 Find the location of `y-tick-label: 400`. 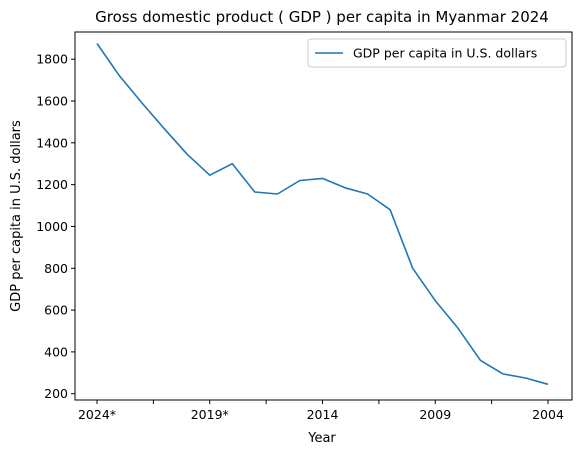

y-tick-label: 400 is located at coordinates (56, 351).